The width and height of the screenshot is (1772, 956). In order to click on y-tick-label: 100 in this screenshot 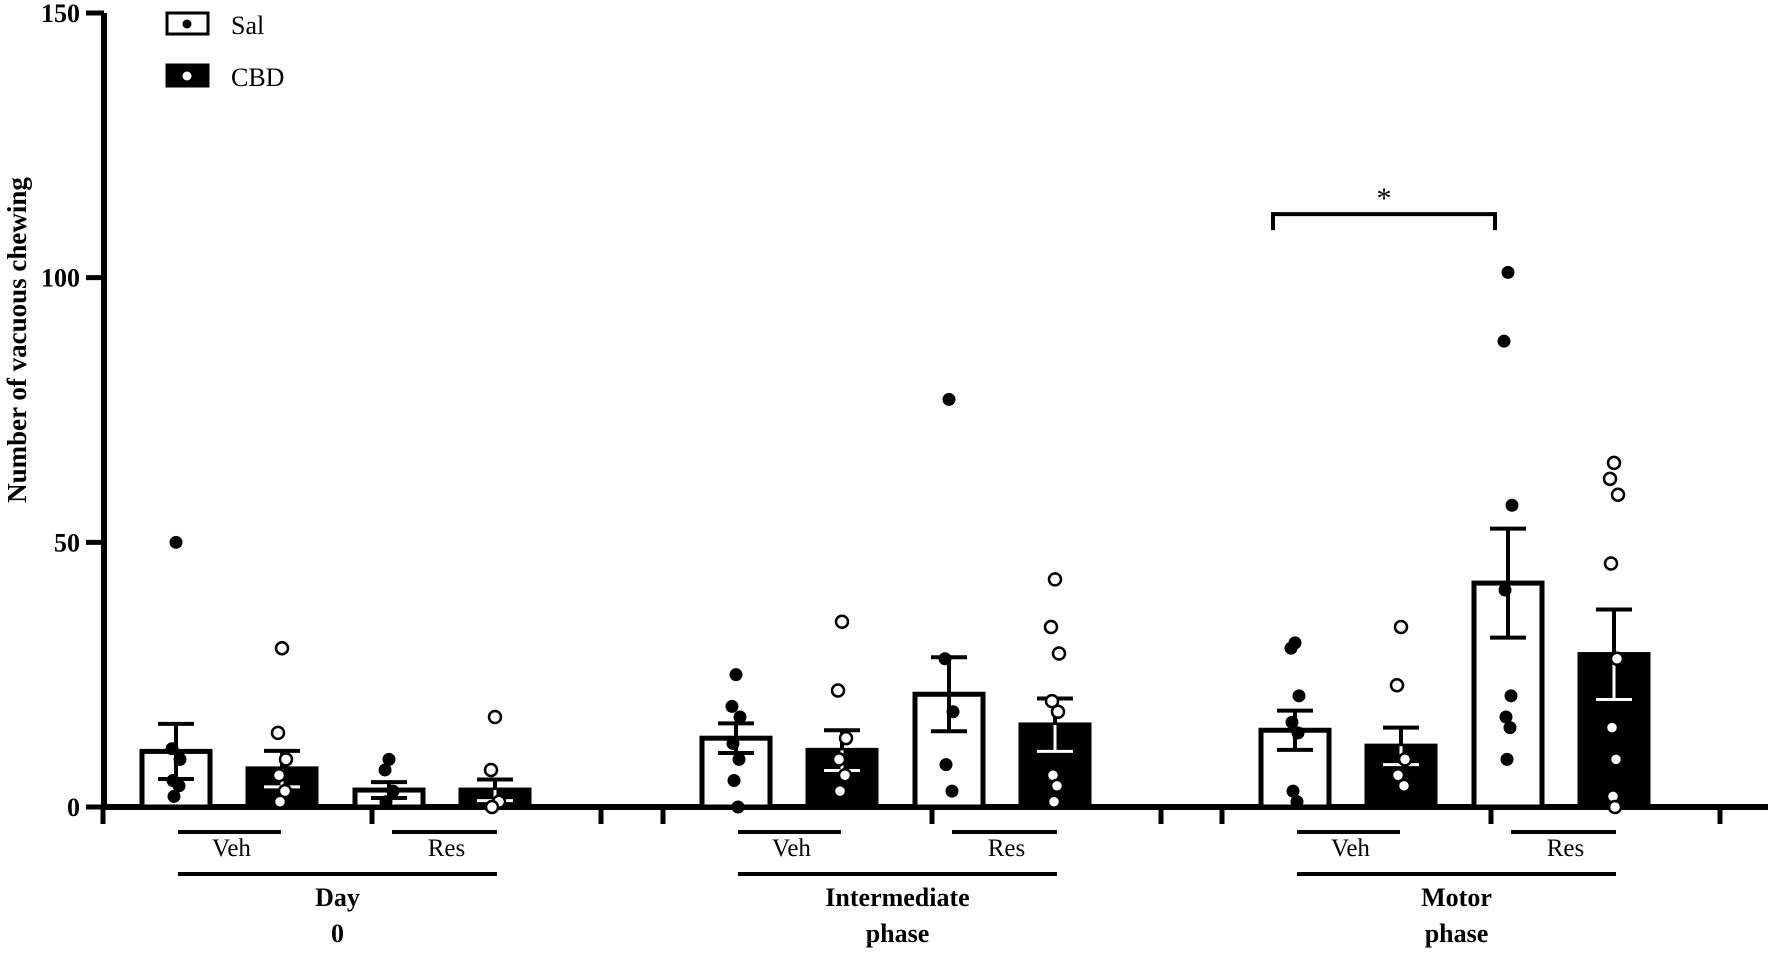, I will do `click(60, 278)`.